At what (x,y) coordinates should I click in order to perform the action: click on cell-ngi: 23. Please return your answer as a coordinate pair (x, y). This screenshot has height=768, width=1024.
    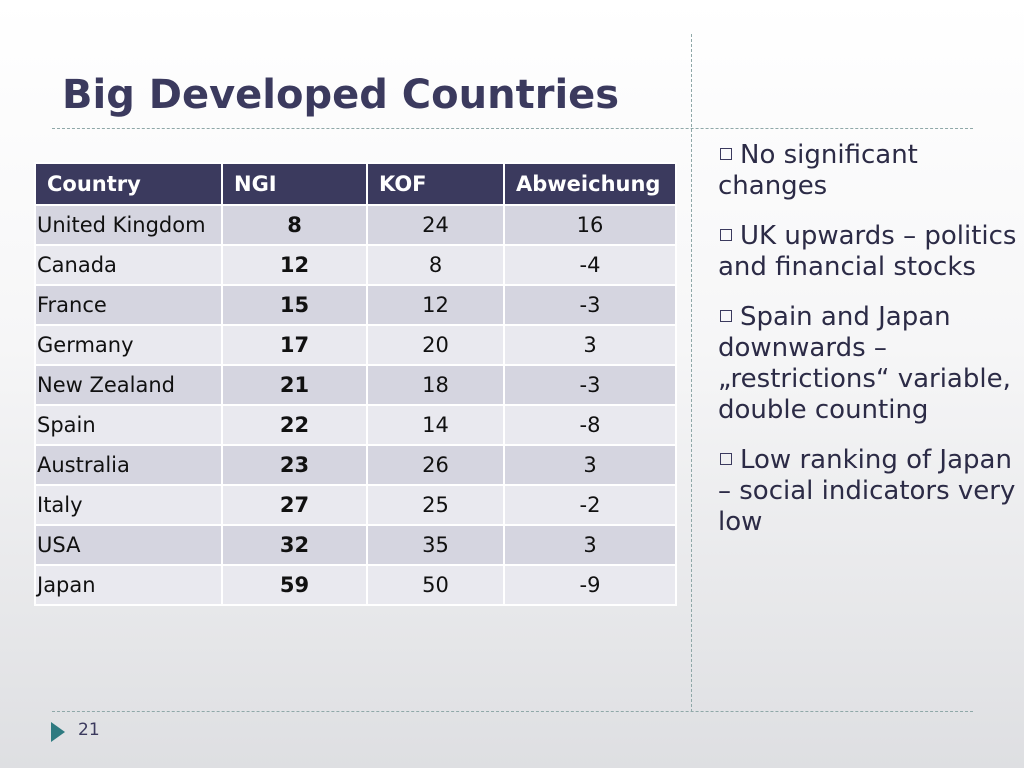
    Looking at the image, I should click on (294, 465).